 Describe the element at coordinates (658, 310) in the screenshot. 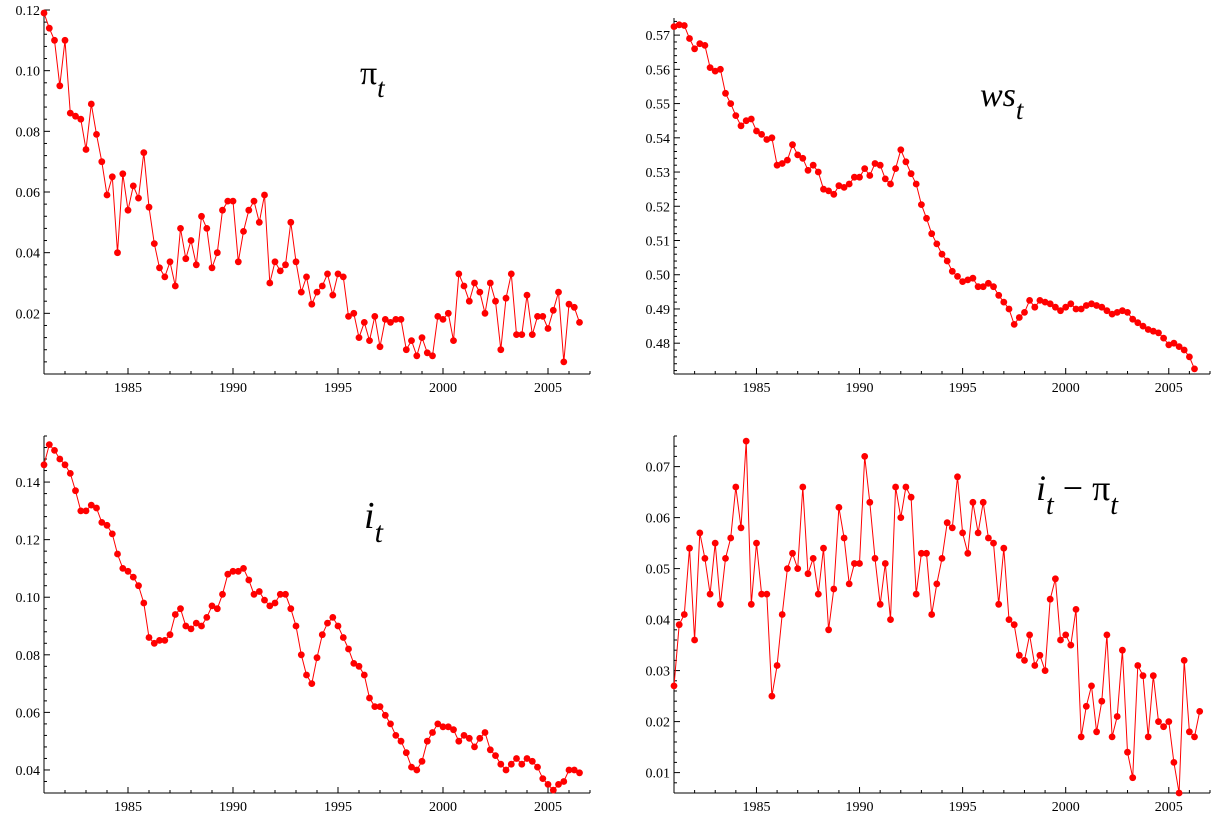

I see `y-tick-label: 0.49` at that location.